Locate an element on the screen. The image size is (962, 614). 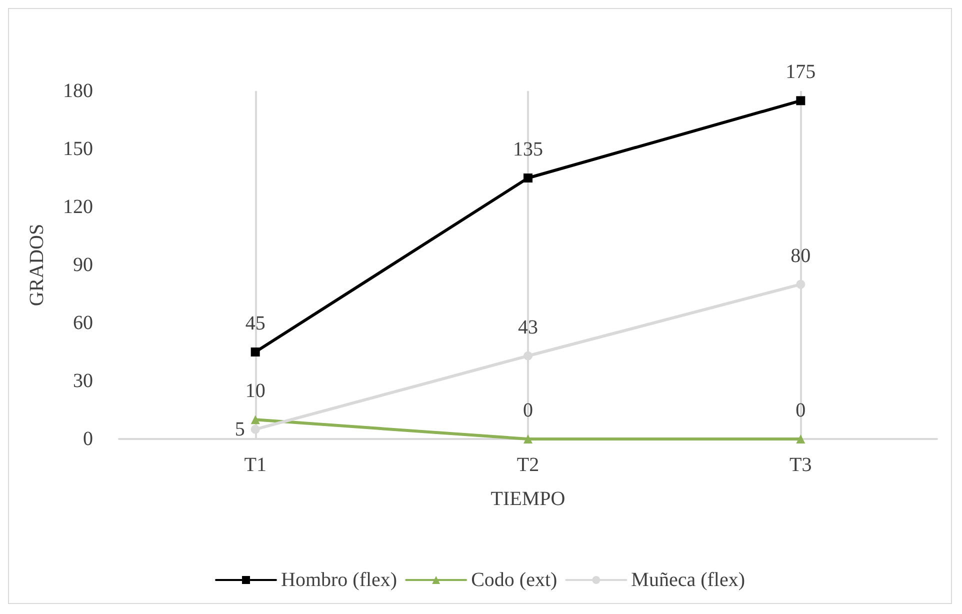
y-tick-label: 120 is located at coordinates (78, 207).